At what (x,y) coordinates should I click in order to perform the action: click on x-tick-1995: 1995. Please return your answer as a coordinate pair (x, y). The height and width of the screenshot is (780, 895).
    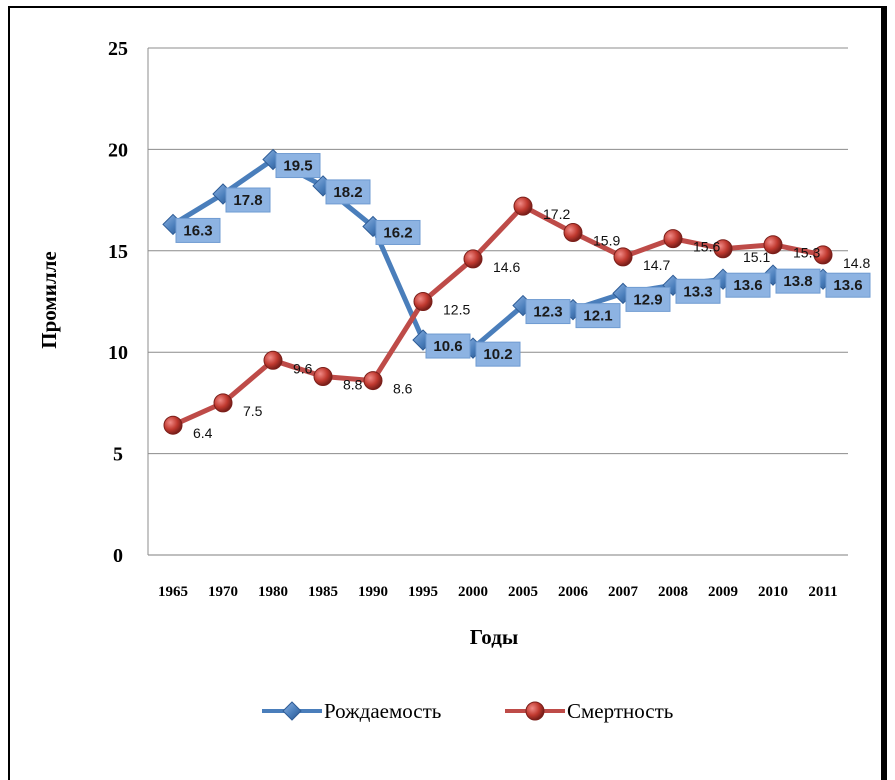
    Looking at the image, I should click on (423, 592).